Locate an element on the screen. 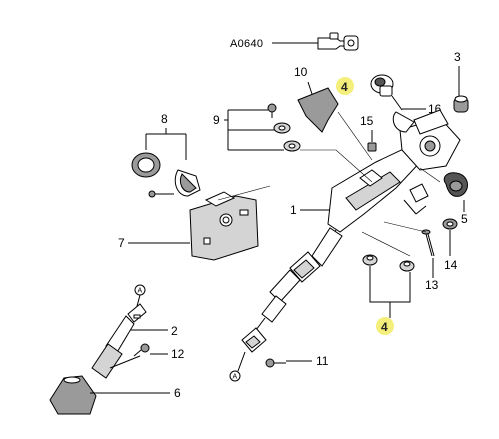  connector-a-bottom: A is located at coordinates (235, 377).